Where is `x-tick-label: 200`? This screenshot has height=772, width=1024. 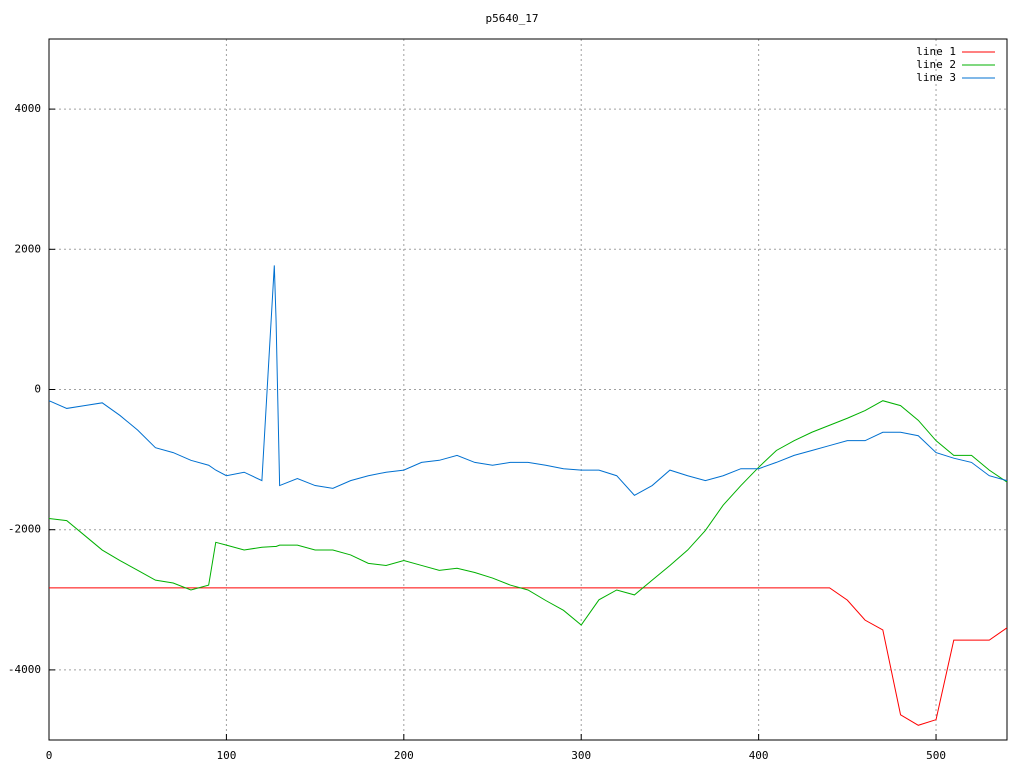
x-tick-label: 200 is located at coordinates (404, 755).